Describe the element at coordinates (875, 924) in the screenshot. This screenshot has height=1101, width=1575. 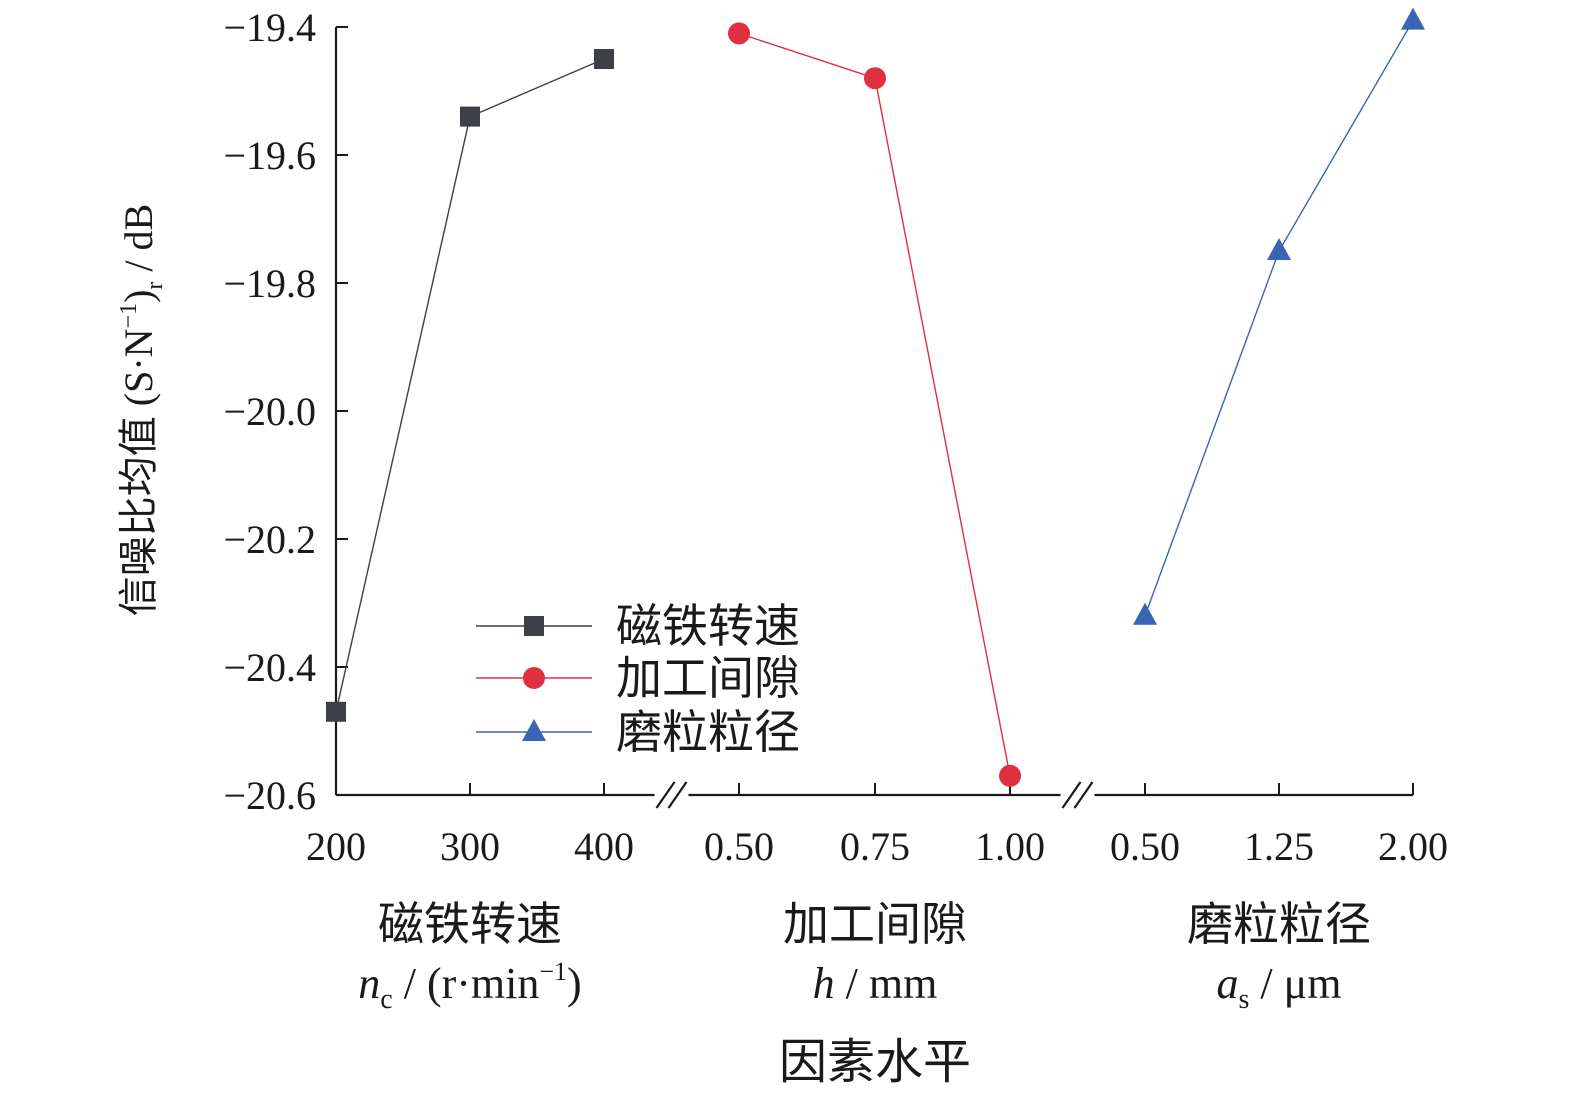
I see `group-name-label: 加工间隙` at that location.